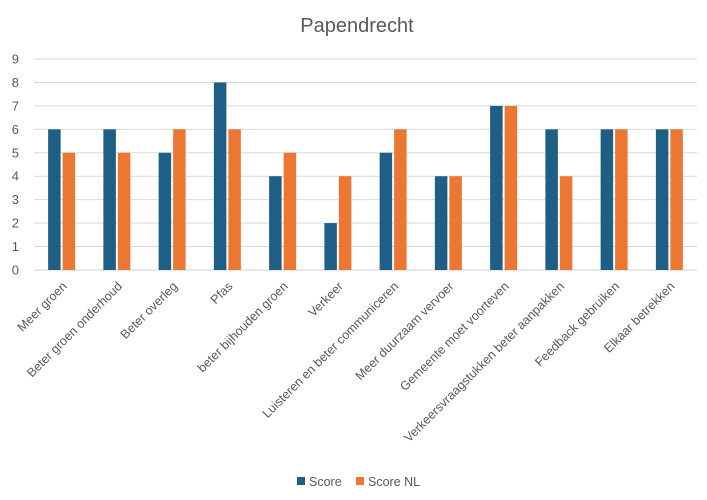 This screenshot has width=707, height=500. I want to click on y-axis-ticks: 0 1 2 3 4 5 6 7 8 9, so click(15, 165).